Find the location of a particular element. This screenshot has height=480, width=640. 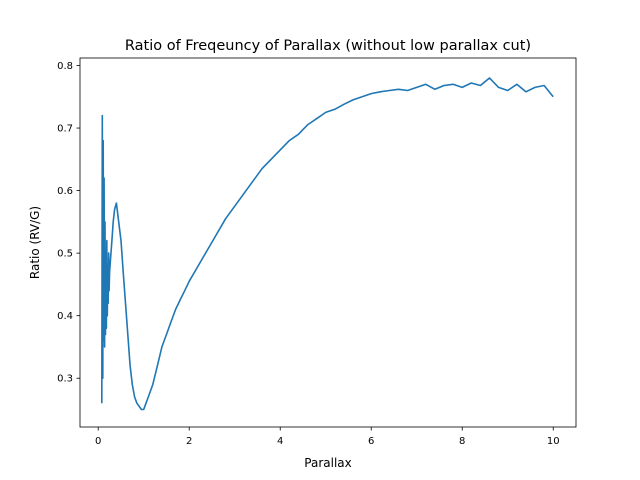

y-tick-label: 0.5 is located at coordinates (65, 254).